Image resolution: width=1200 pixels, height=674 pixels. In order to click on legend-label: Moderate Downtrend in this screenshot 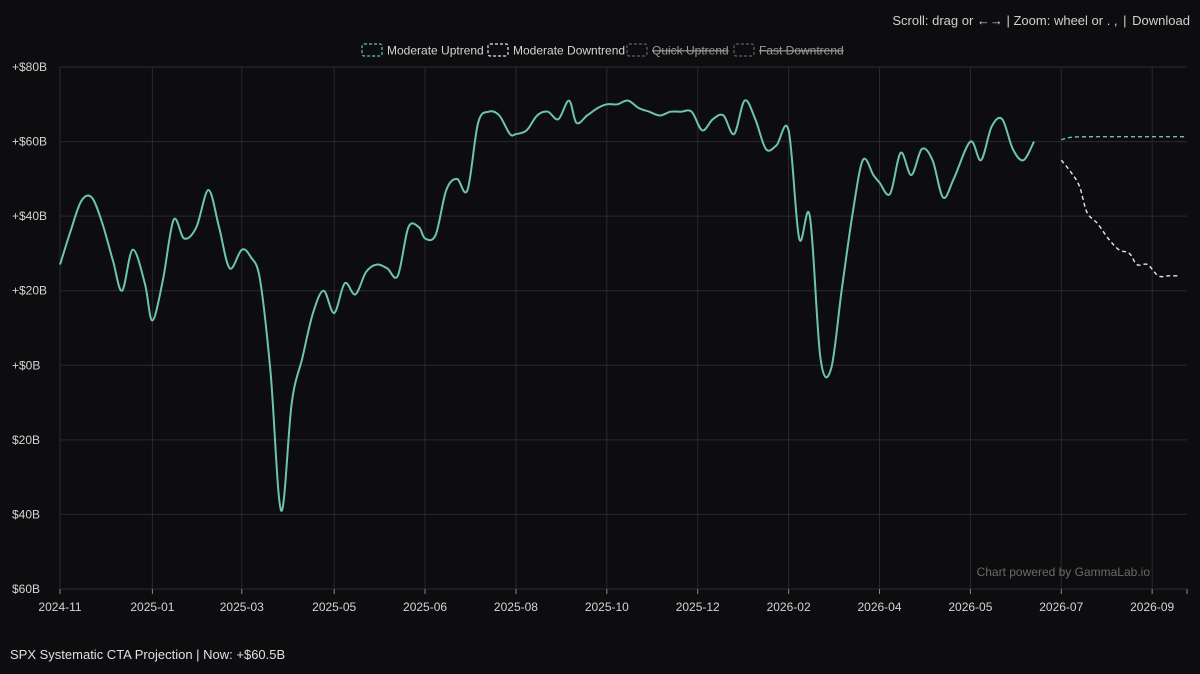, I will do `click(569, 51)`.